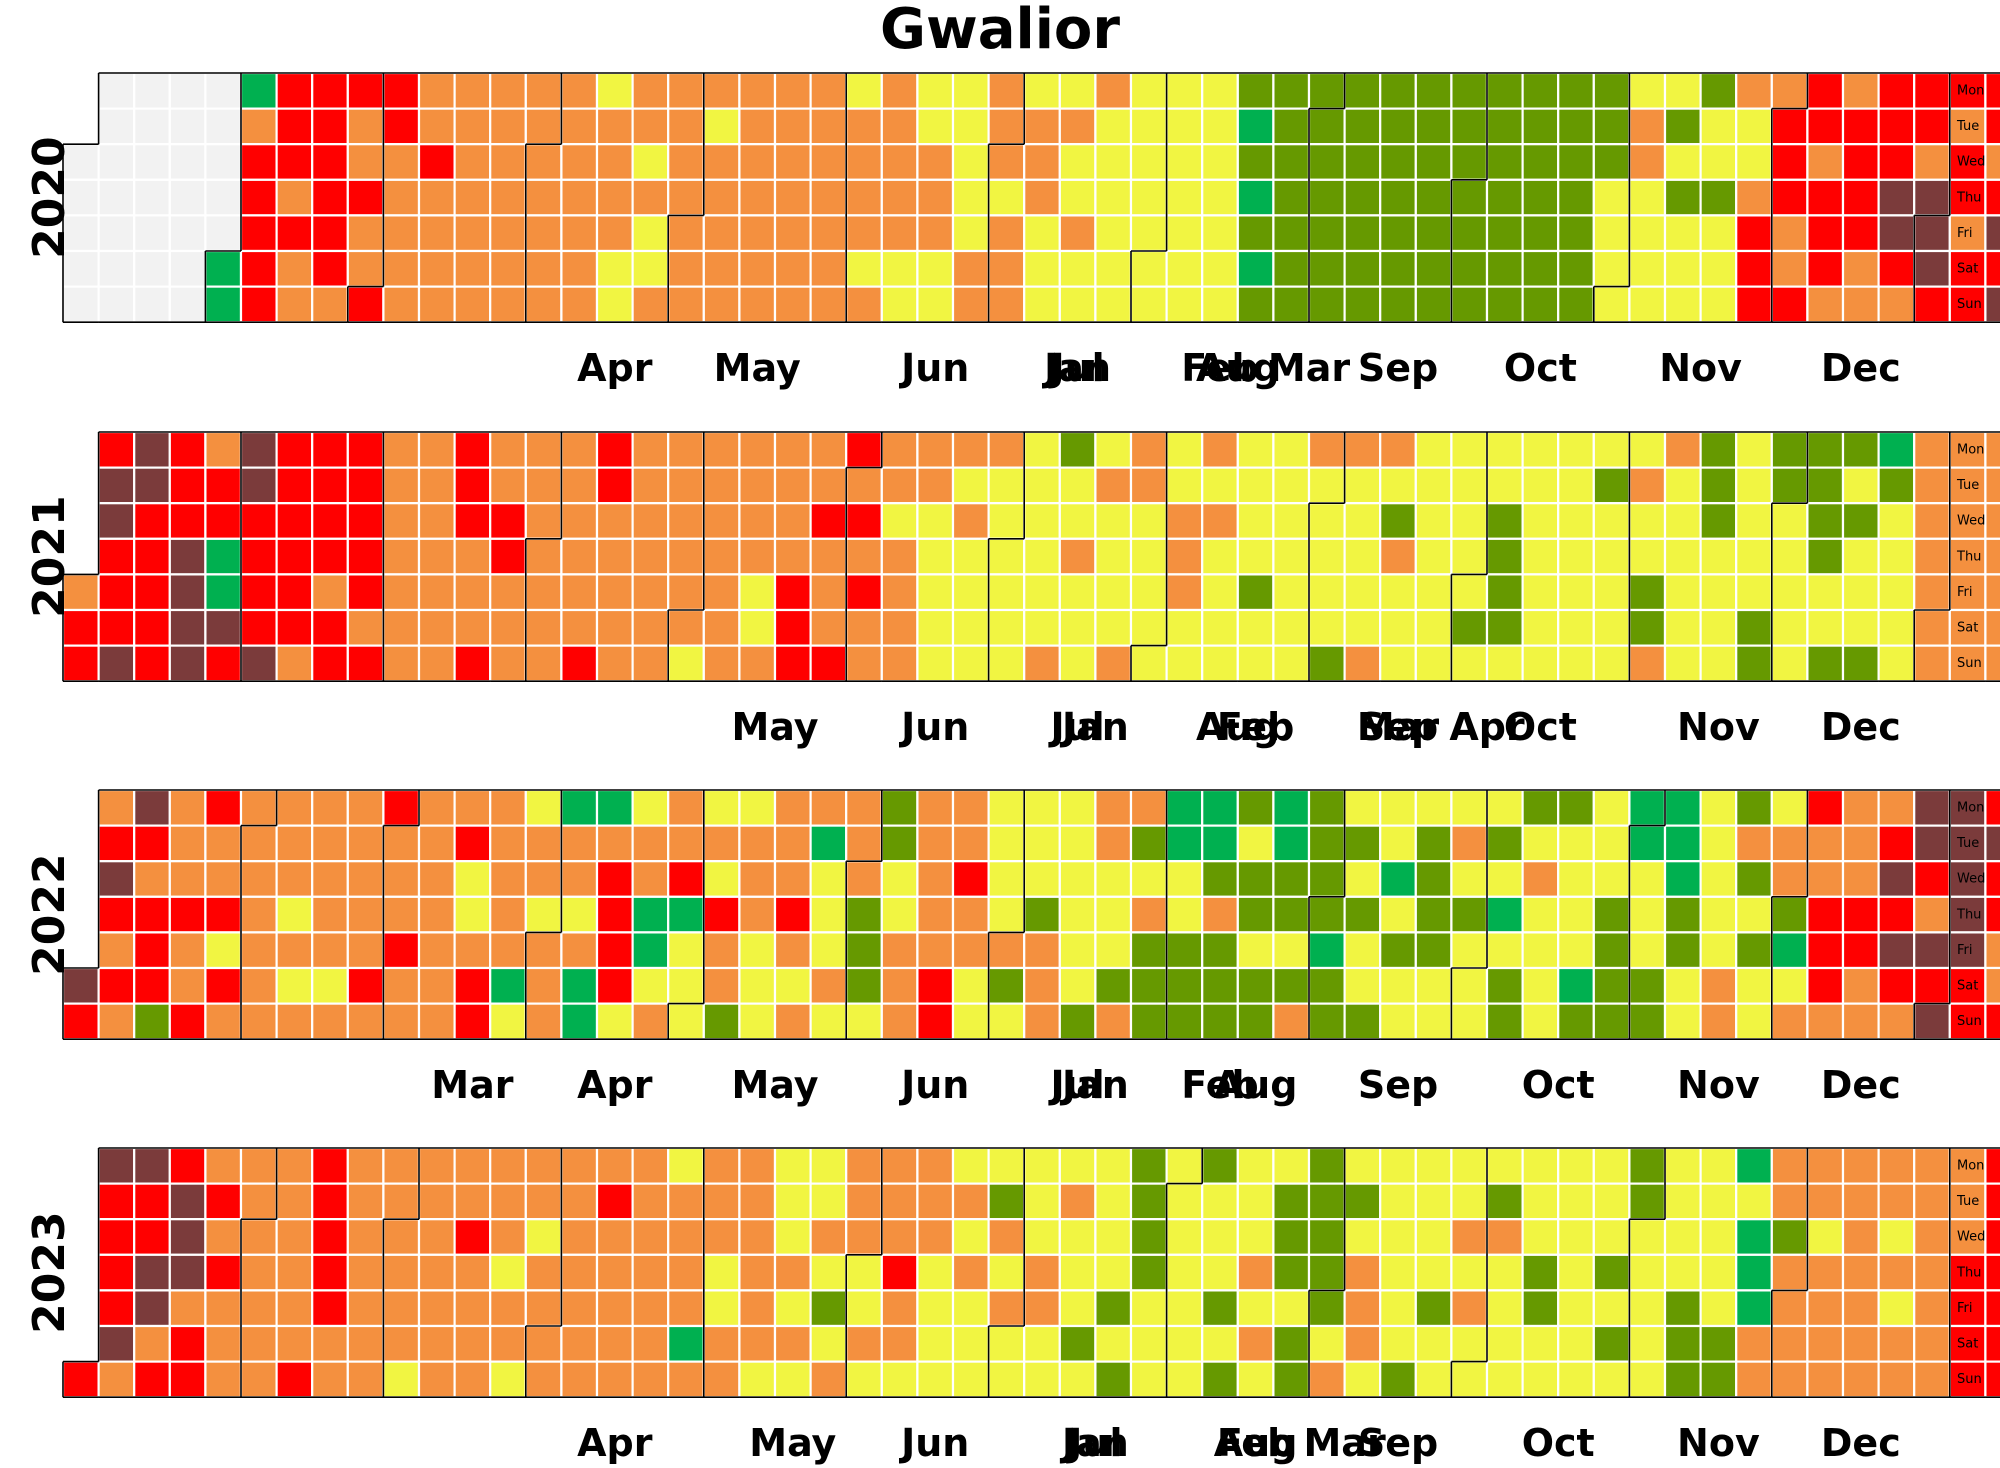 The width and height of the screenshot is (2000, 1468). Describe the element at coordinates (579, 268) in the screenshot. I see `day-cell: 2020-04-11: 3` at that location.